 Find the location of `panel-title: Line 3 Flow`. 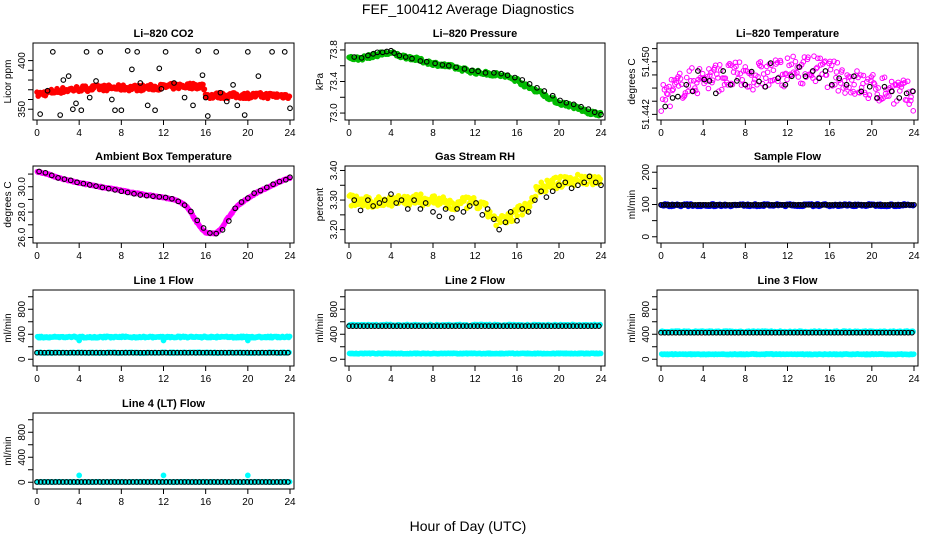

panel-title: Line 3 Flow is located at coordinates (788, 281).